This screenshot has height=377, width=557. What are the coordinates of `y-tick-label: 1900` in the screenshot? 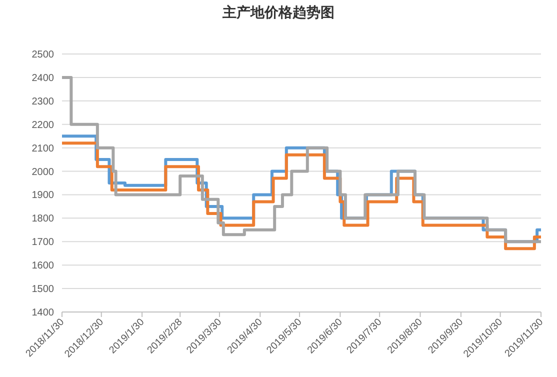 It's located at (43, 196).